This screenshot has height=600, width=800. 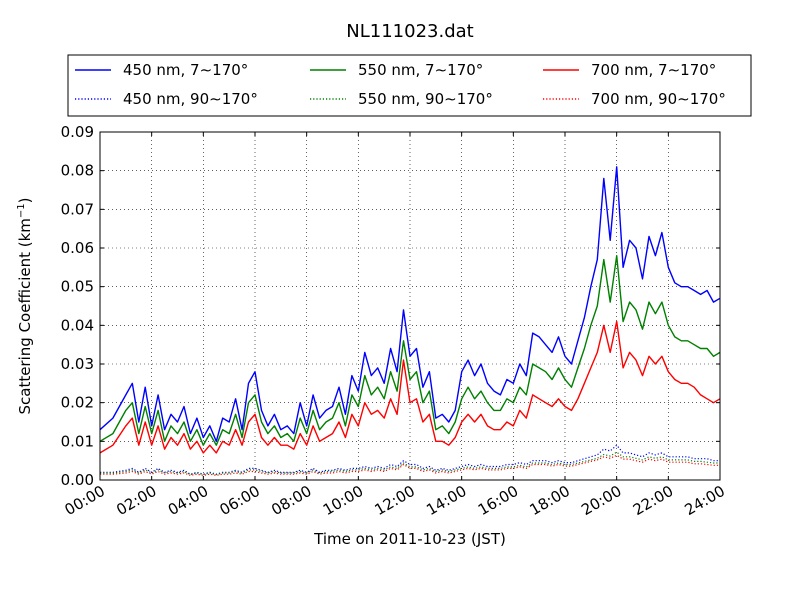 I want to click on y-tick-label: 0.02, so click(x=77, y=403).